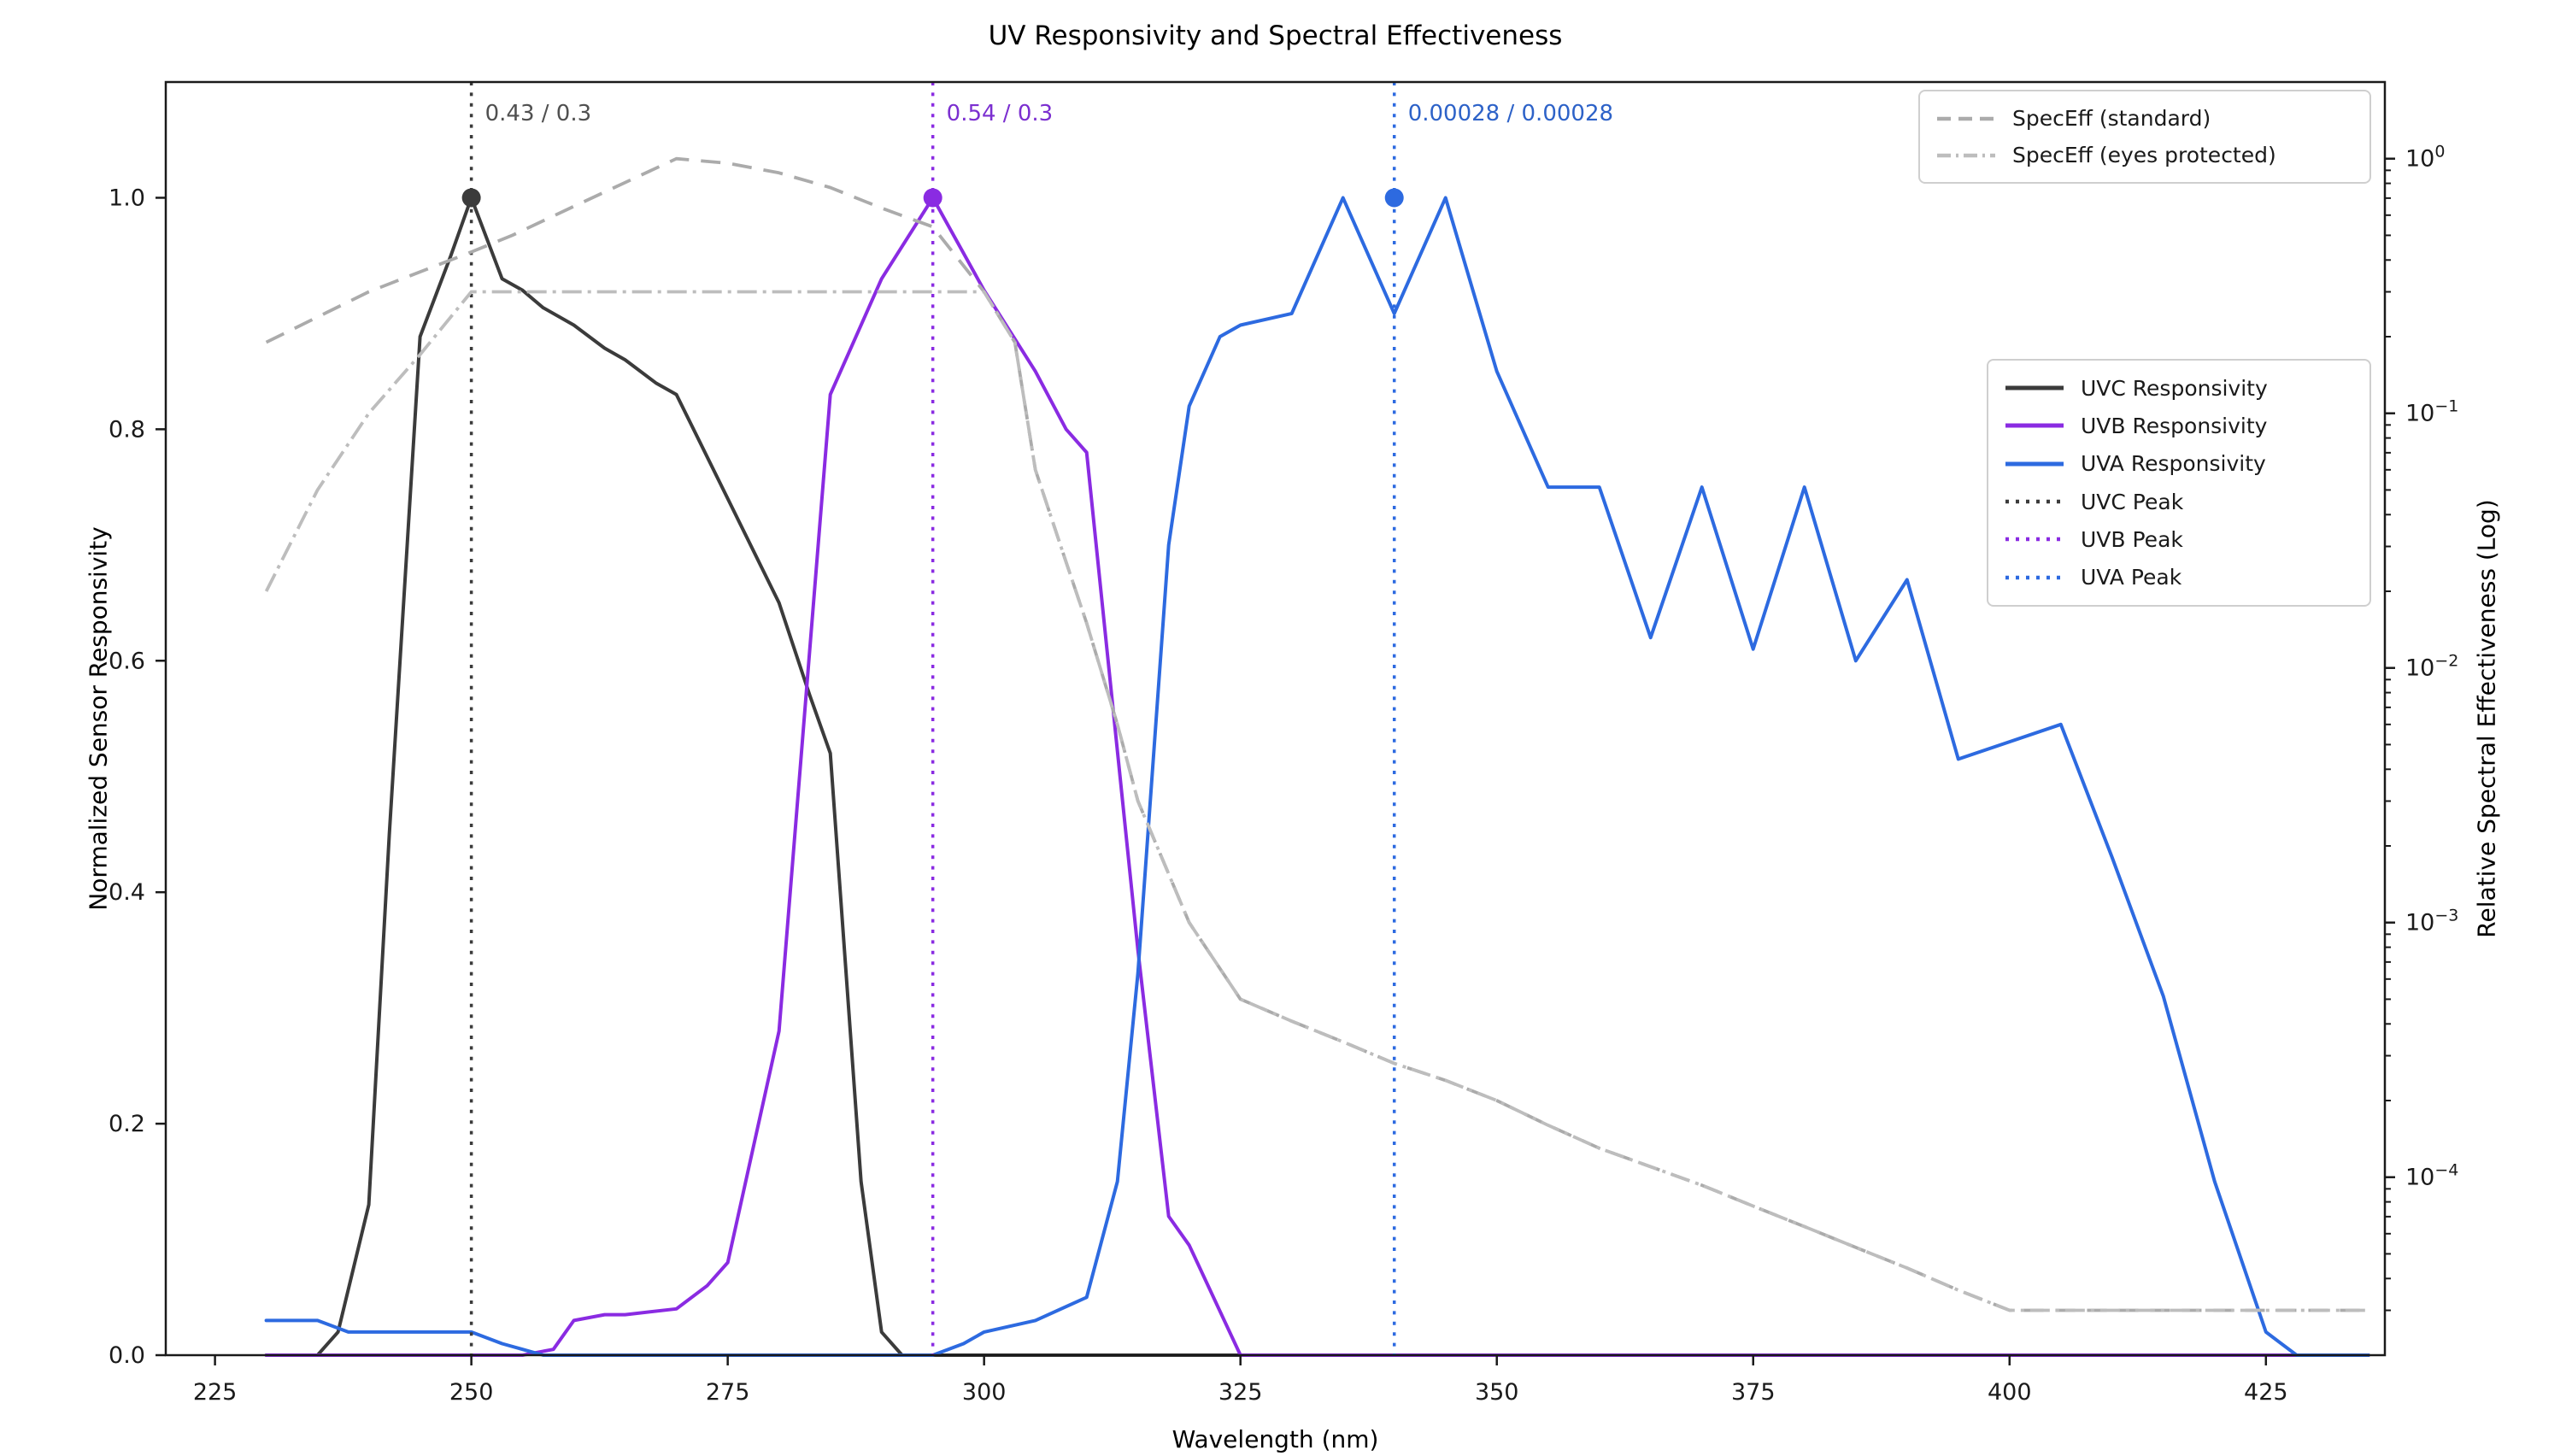 The image size is (2572, 1456). Describe the element at coordinates (2034, 577) in the screenshot. I see `uva-peak-line-sample-icon` at that location.